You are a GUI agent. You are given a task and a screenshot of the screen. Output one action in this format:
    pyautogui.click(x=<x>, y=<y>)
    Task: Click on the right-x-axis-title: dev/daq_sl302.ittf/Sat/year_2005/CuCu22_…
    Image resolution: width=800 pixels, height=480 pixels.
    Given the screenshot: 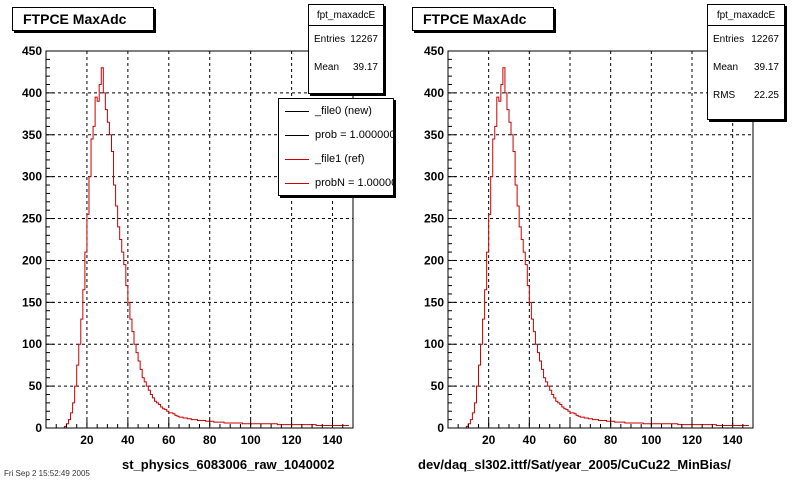 What is the action you would take?
    pyautogui.click(x=574, y=464)
    